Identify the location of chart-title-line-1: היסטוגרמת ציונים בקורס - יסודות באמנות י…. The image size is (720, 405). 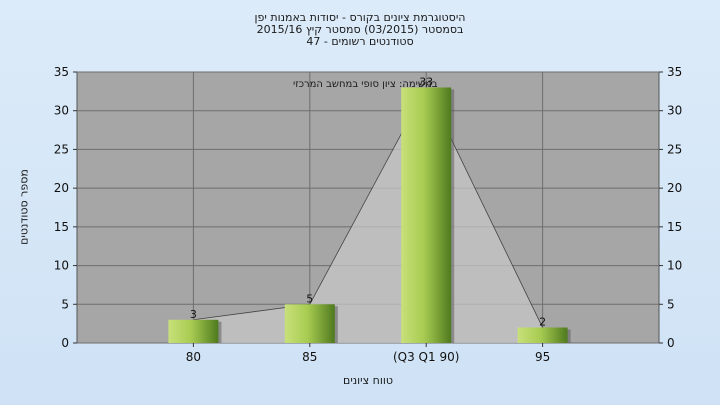
(360, 17).